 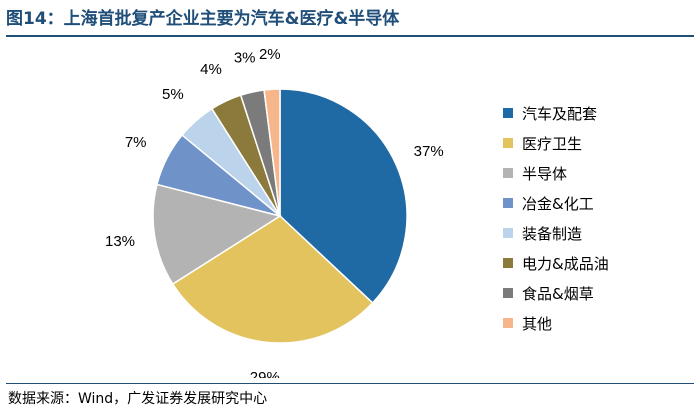 I want to click on data-label-6: 4%, so click(x=211, y=69).